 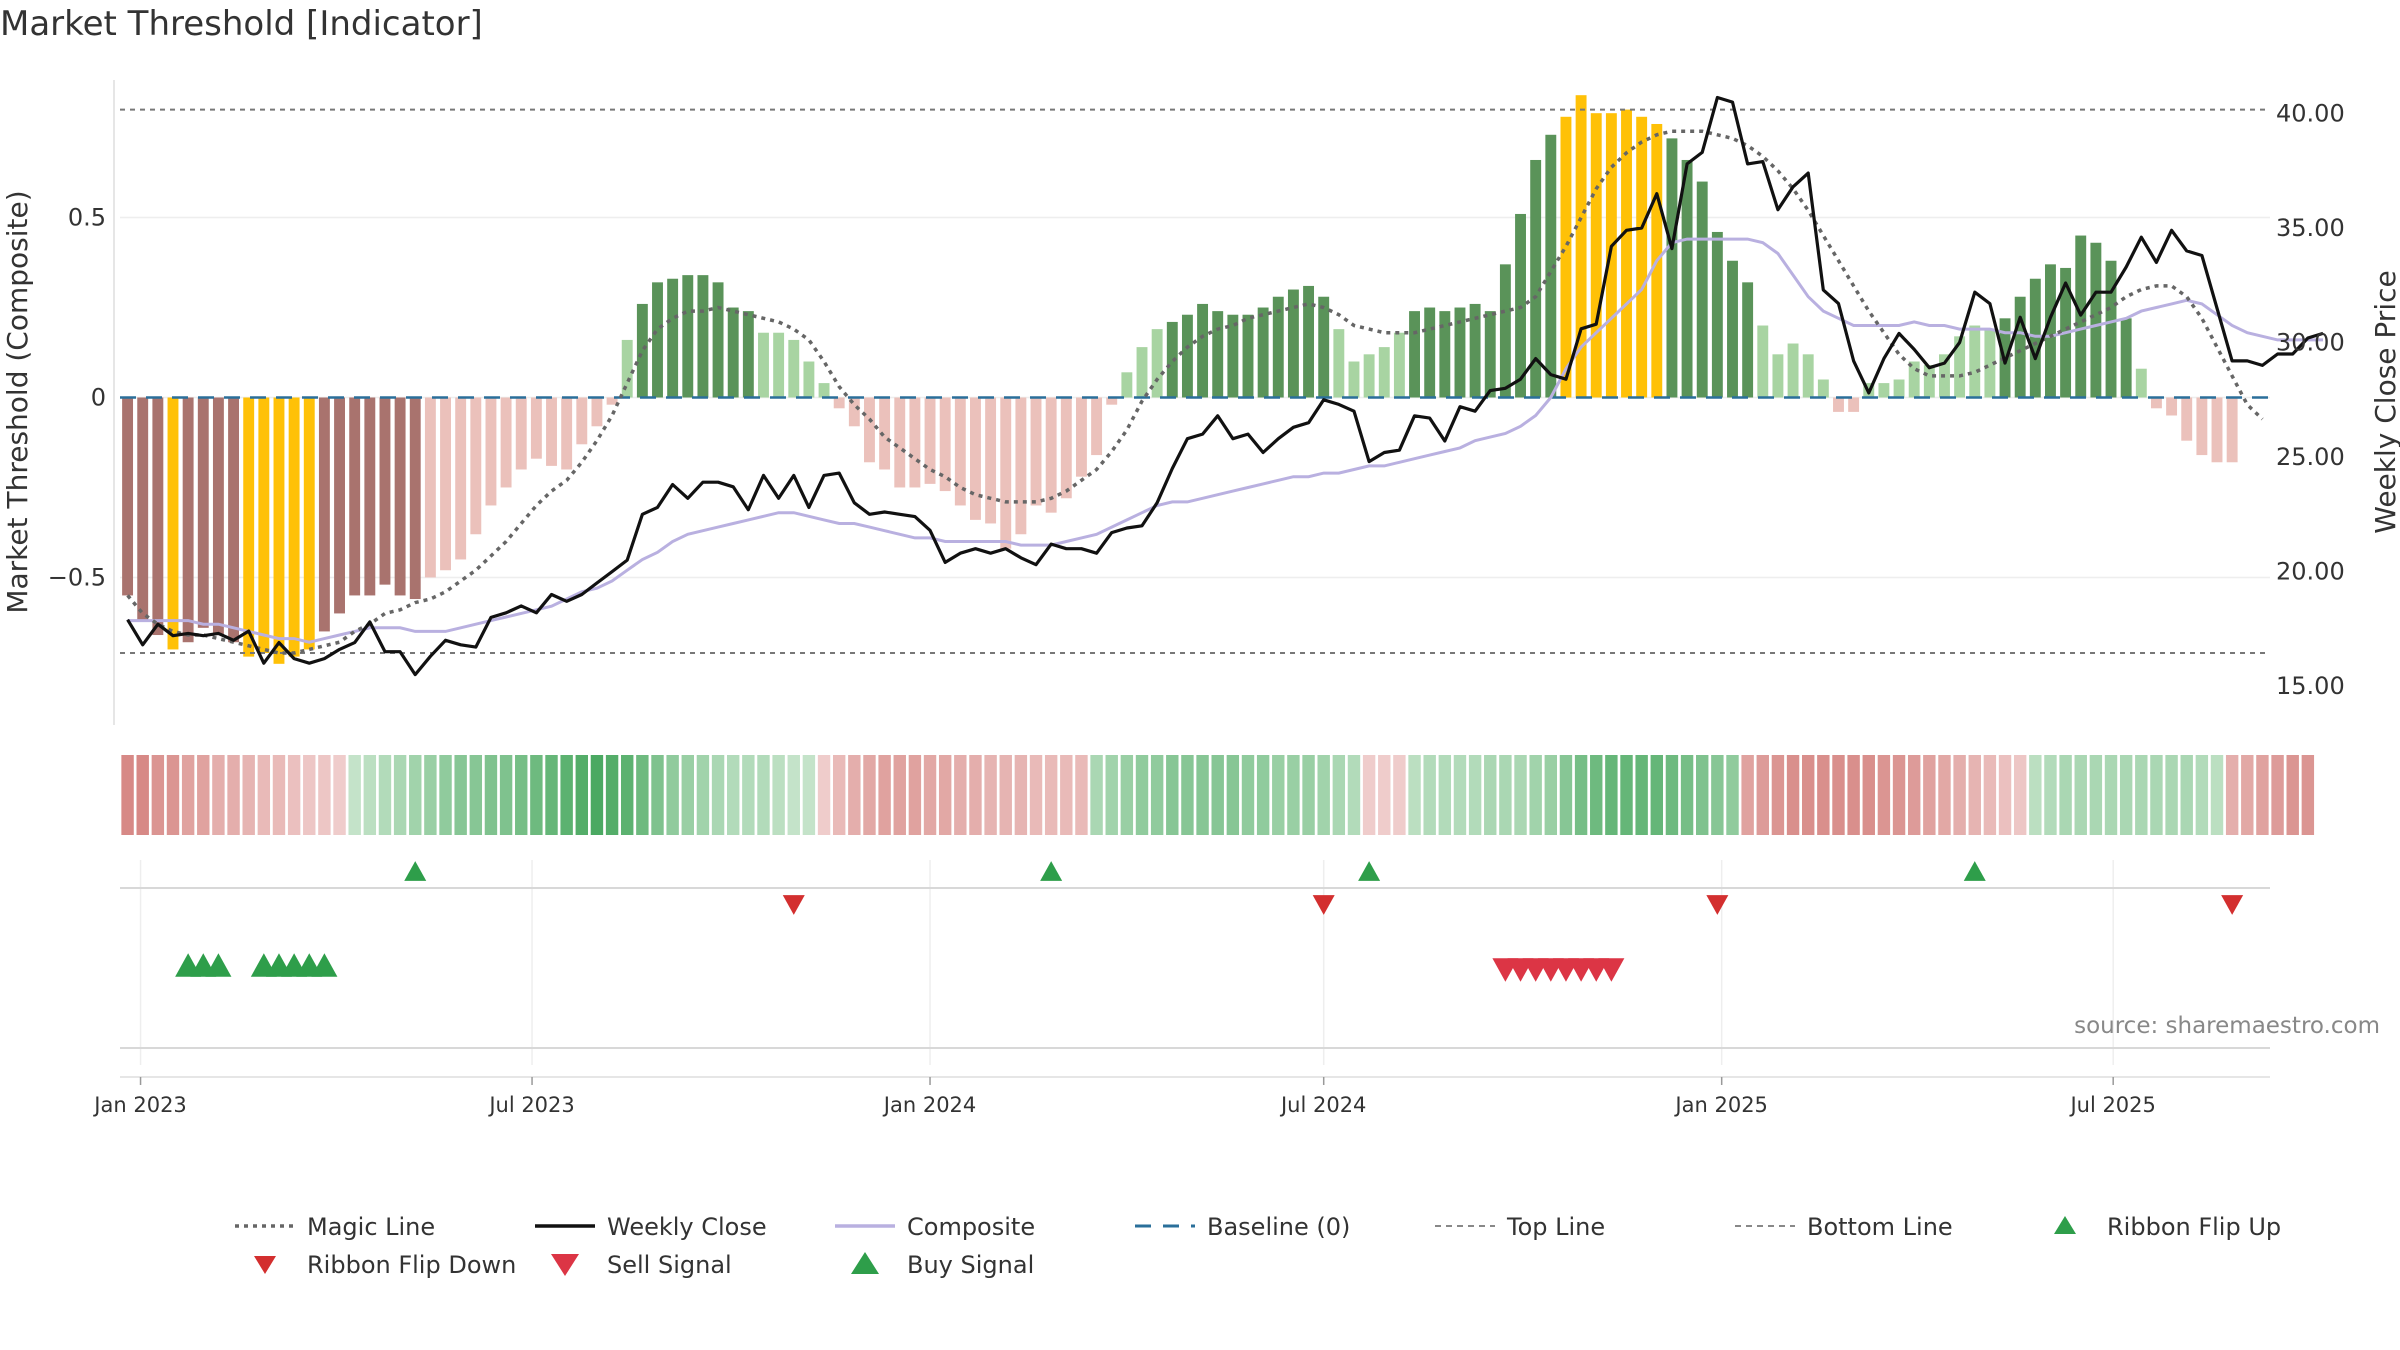 I want to click on right-tick-label: 40.00, so click(x=2310, y=114).